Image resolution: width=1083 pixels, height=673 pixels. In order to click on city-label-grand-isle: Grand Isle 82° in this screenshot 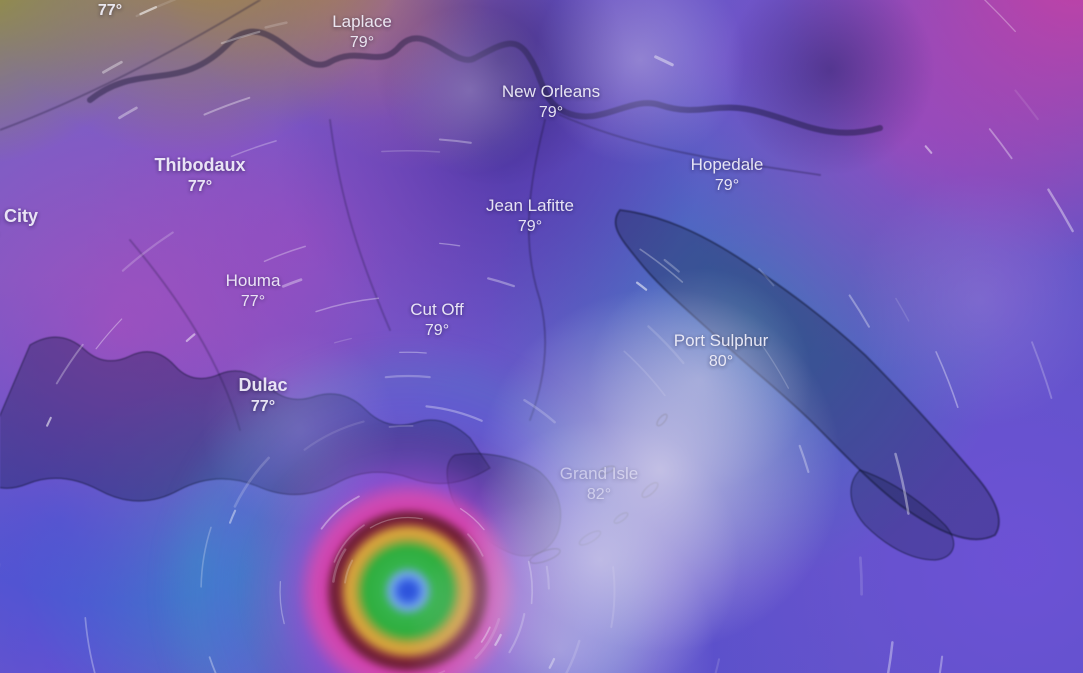, I will do `click(599, 484)`.